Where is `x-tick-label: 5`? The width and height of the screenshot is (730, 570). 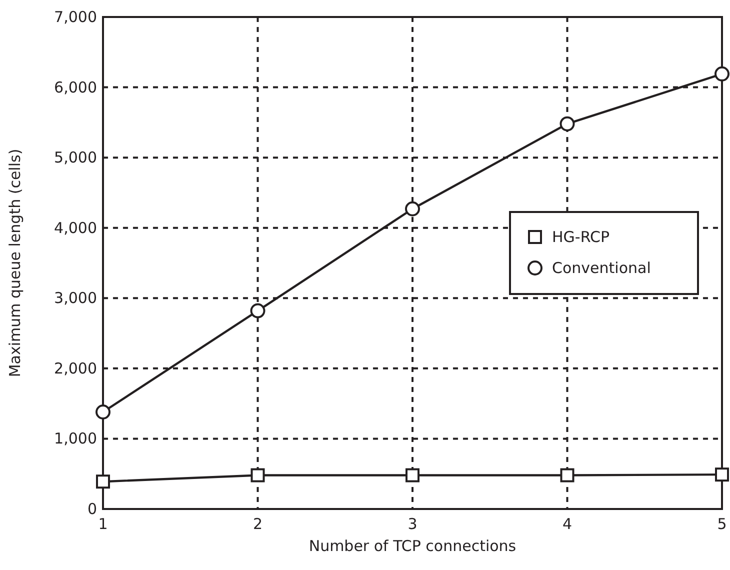 x-tick-label: 5 is located at coordinates (722, 524).